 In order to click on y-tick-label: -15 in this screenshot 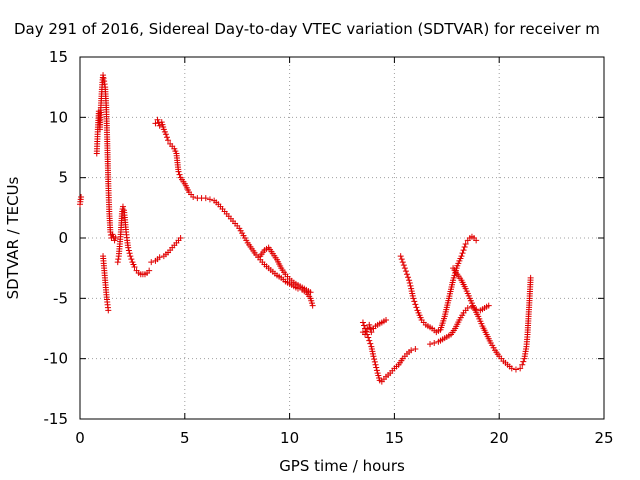, I will do `click(56, 419)`.